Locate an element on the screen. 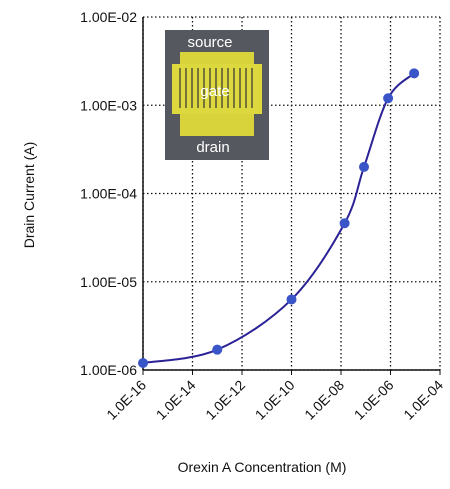 Image resolution: width=450 pixels, height=489 pixels. y-tick-label: 1.00E-04 is located at coordinates (108, 194).